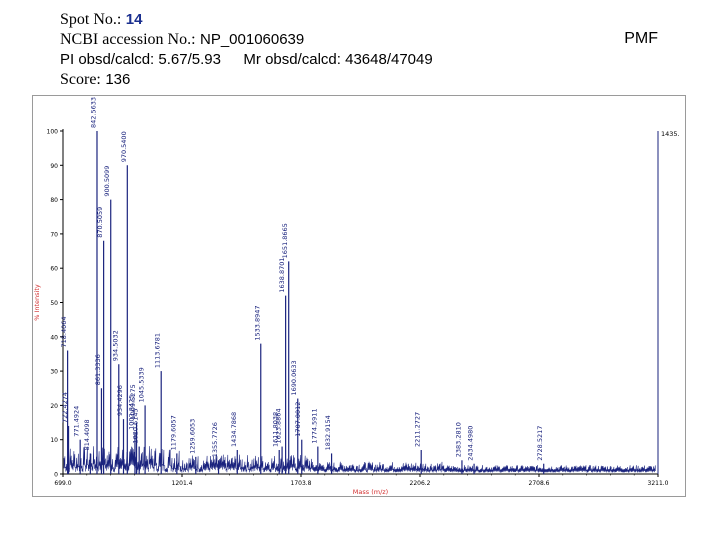 This screenshot has height=540, width=720. What do you see at coordinates (54, 269) in the screenshot?
I see `y-tick-label: 60` at bounding box center [54, 269].